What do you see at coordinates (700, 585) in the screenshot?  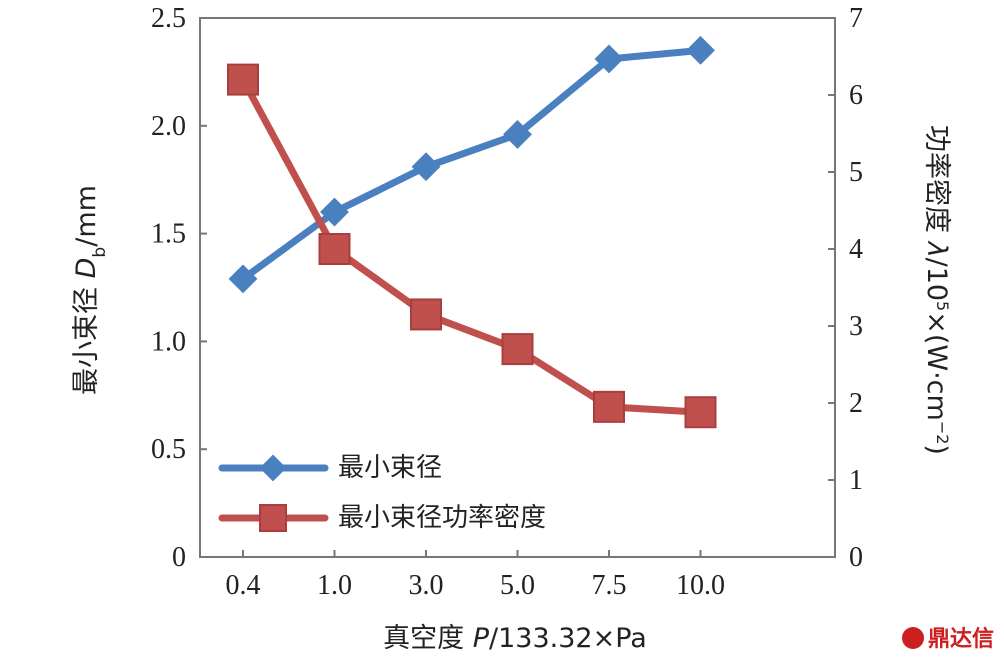 I see `x-tick-label: 10.0` at bounding box center [700, 585].